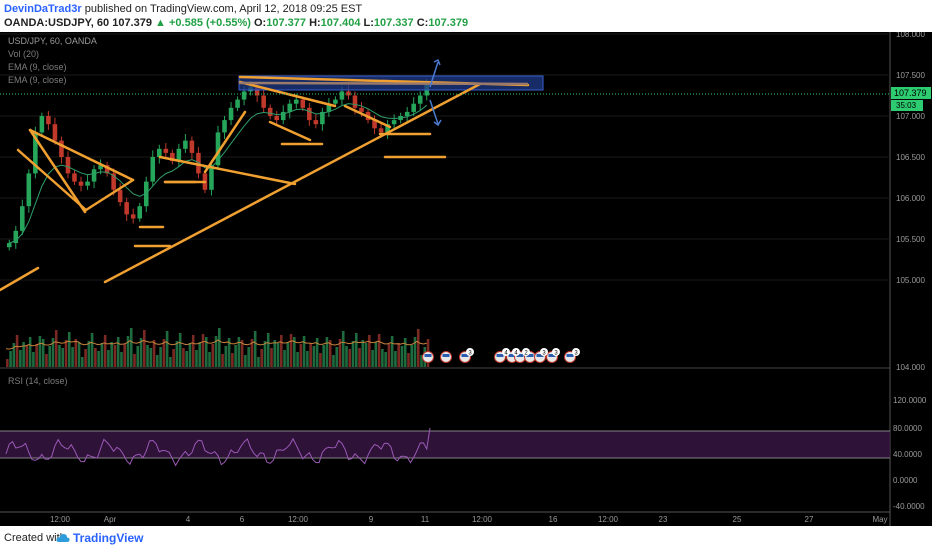  What do you see at coordinates (907, 454) in the screenshot?
I see `rsi-tick-label: 40.0000` at bounding box center [907, 454].